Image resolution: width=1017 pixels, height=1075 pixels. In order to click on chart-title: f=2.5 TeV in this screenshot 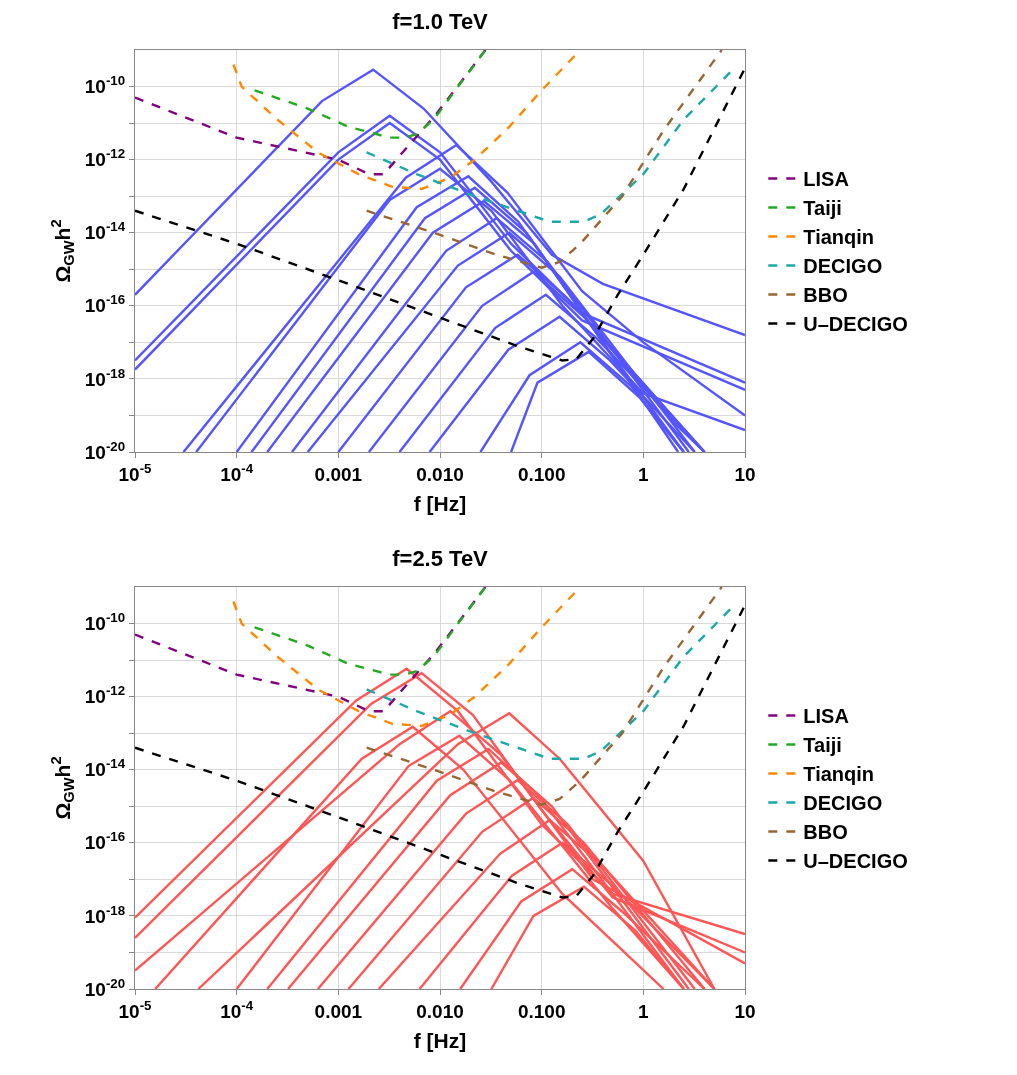, I will do `click(440, 558)`.